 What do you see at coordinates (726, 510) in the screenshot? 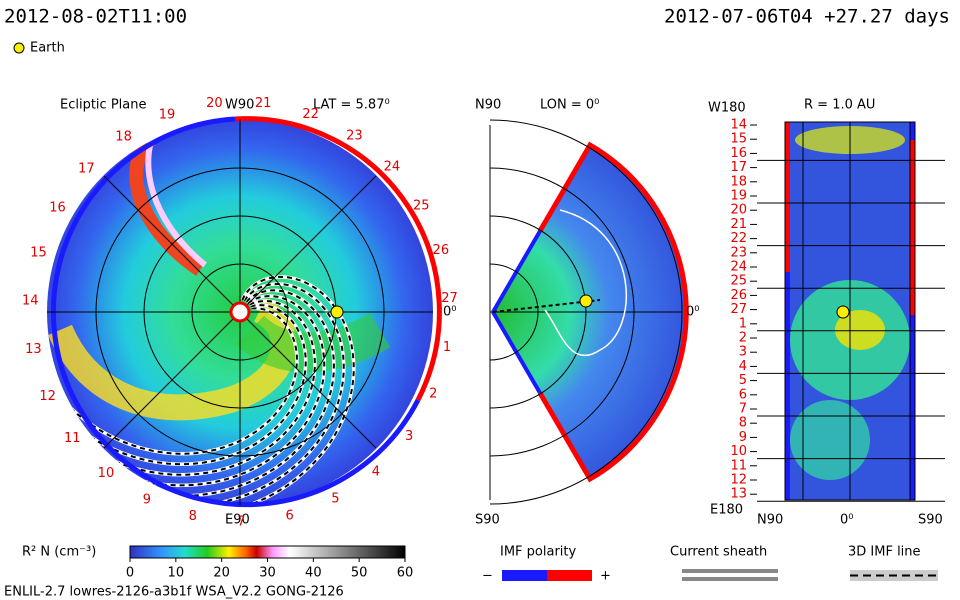
I see `bottom-label: E180` at bounding box center [726, 510].